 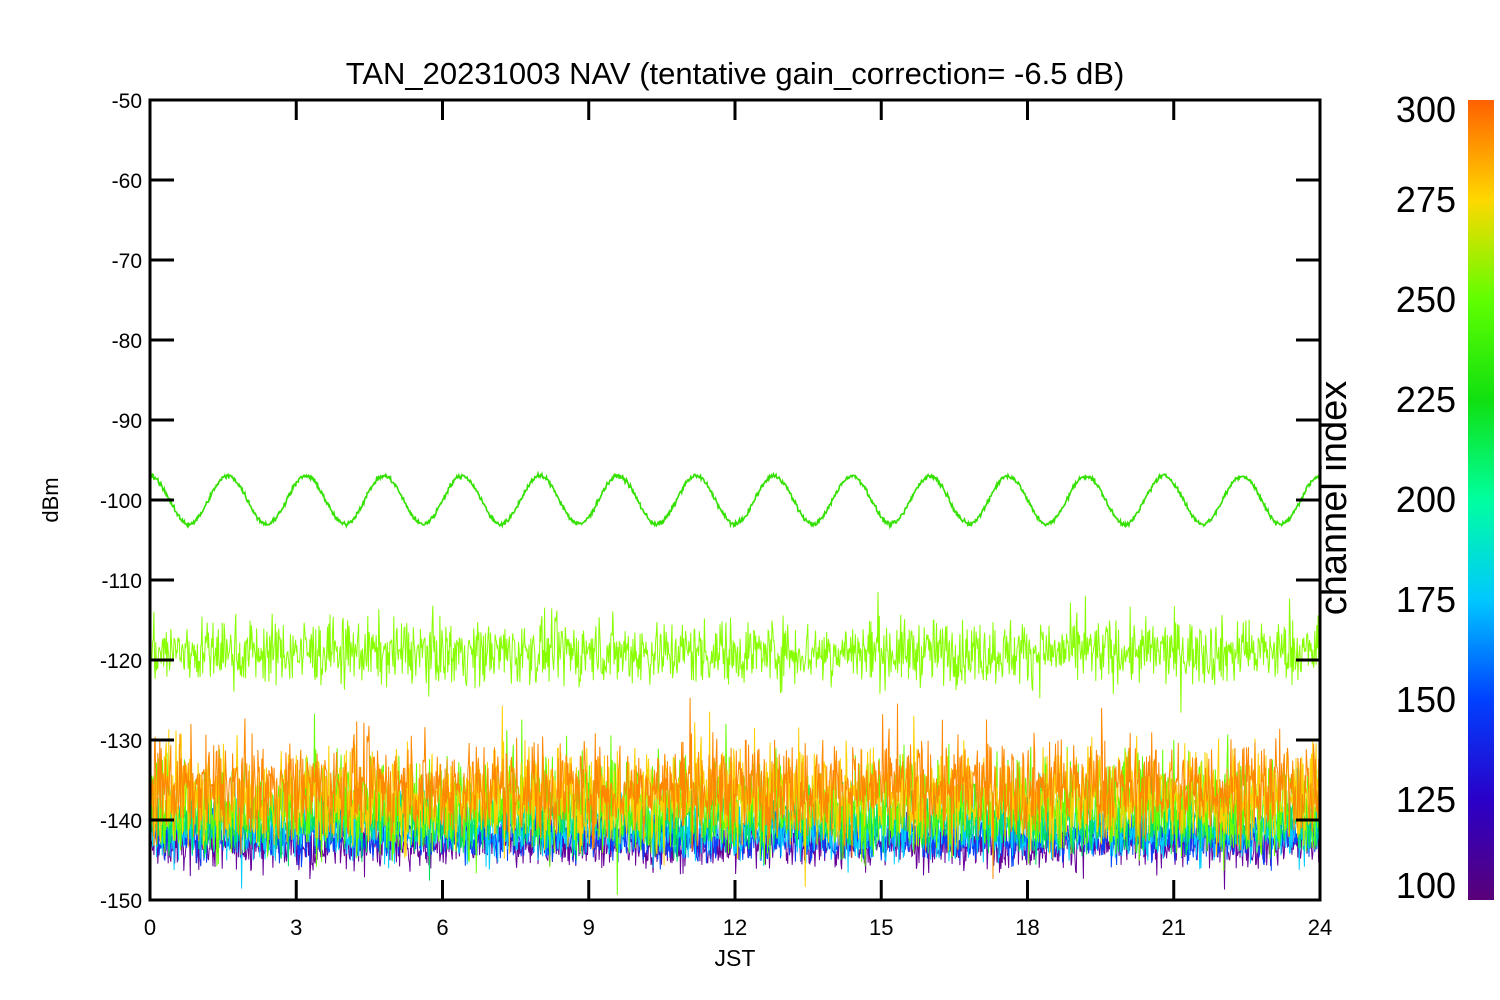 I want to click on x-tick-label: 9, so click(x=589, y=927).